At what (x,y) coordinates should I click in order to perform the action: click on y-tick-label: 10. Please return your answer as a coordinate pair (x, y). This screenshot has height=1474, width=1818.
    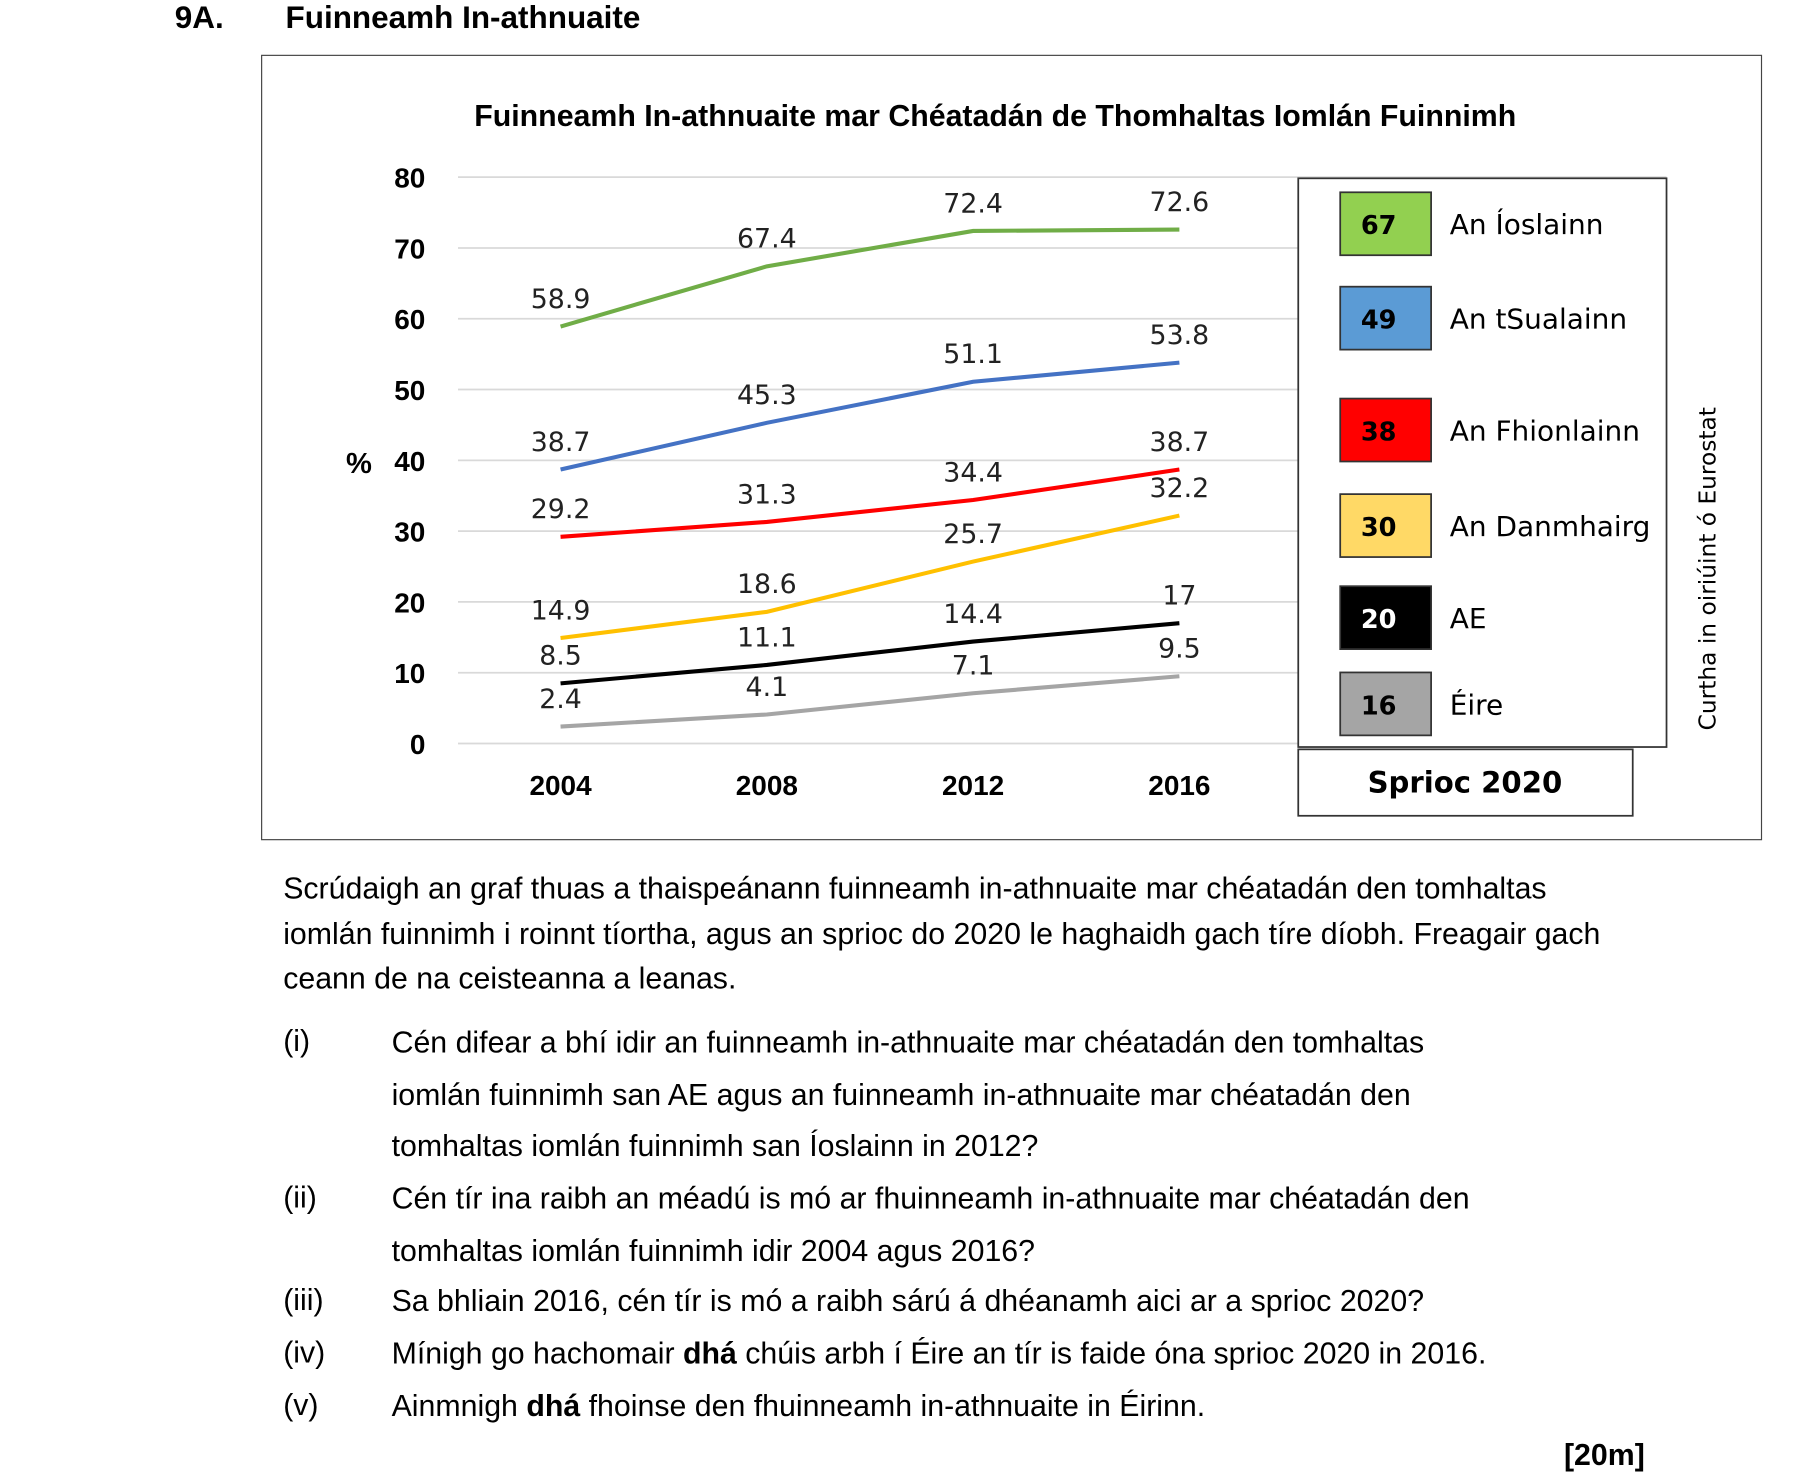
    Looking at the image, I should click on (409, 673).